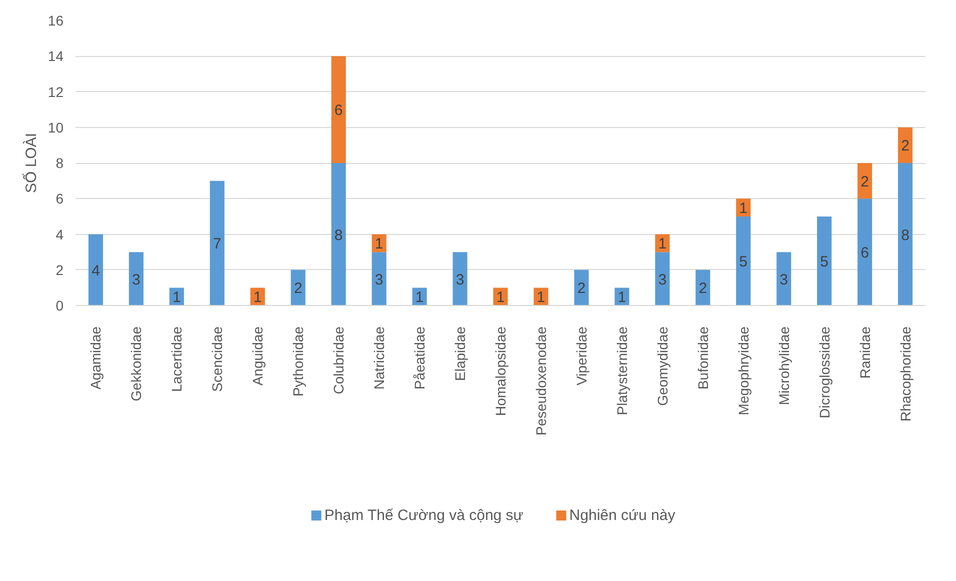 Image resolution: width=956 pixels, height=581 pixels. What do you see at coordinates (136, 364) in the screenshot?
I see `x-tick-label: Gekkonidae` at bounding box center [136, 364].